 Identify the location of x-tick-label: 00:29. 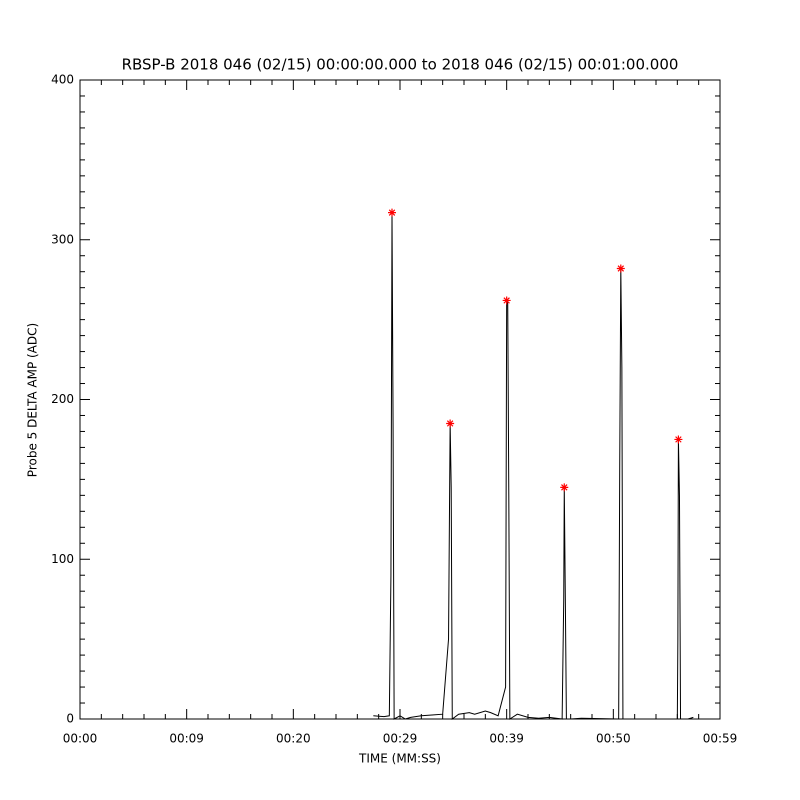
(400, 739).